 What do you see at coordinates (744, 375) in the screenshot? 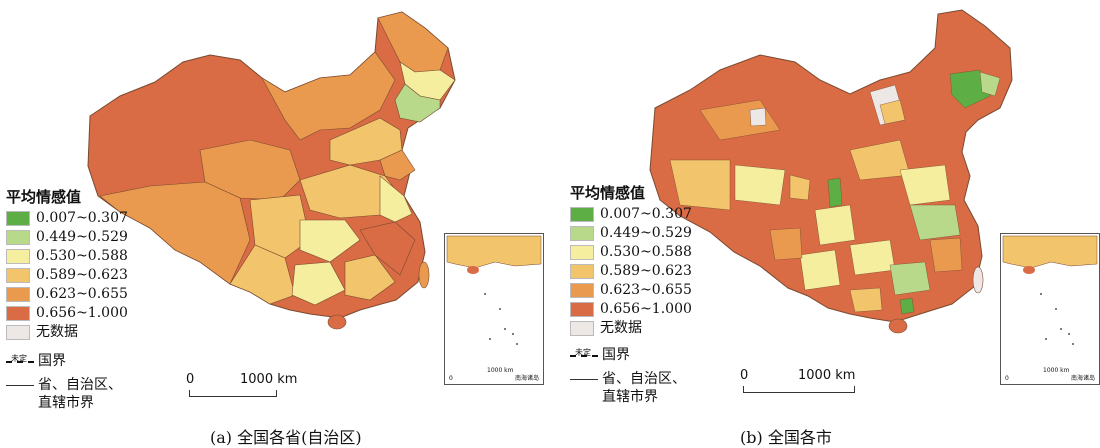
I see `scale-zero-b: 0` at bounding box center [744, 375].